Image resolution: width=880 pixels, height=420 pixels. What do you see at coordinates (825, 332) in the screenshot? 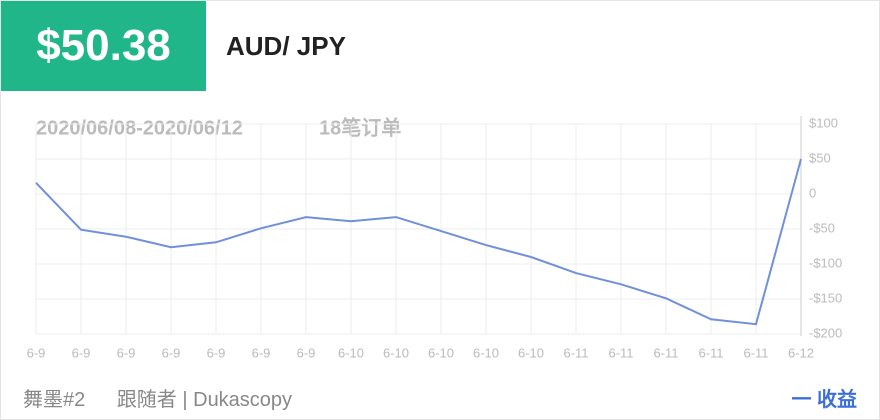
I see `y-tick-label: -$200` at bounding box center [825, 332].